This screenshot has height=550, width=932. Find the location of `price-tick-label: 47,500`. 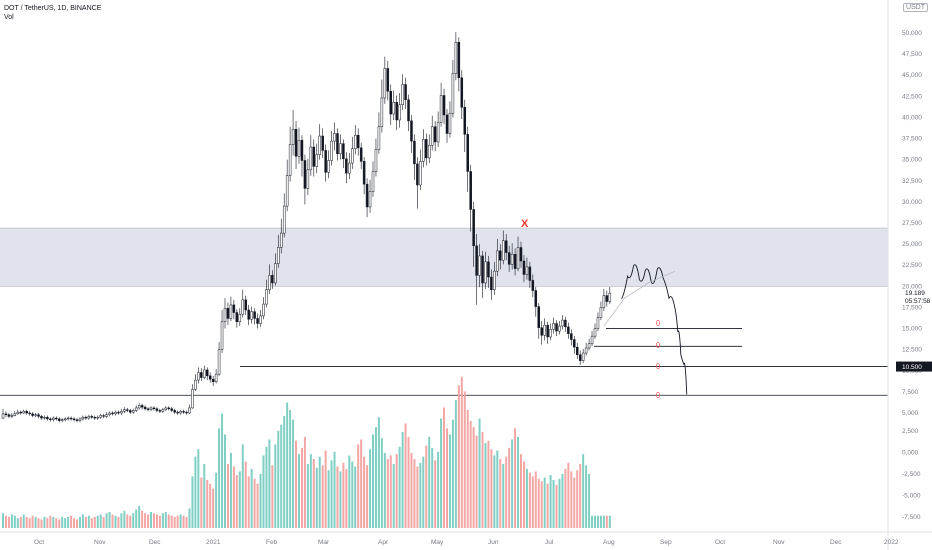

price-tick-label: 47,500 is located at coordinates (912, 54).